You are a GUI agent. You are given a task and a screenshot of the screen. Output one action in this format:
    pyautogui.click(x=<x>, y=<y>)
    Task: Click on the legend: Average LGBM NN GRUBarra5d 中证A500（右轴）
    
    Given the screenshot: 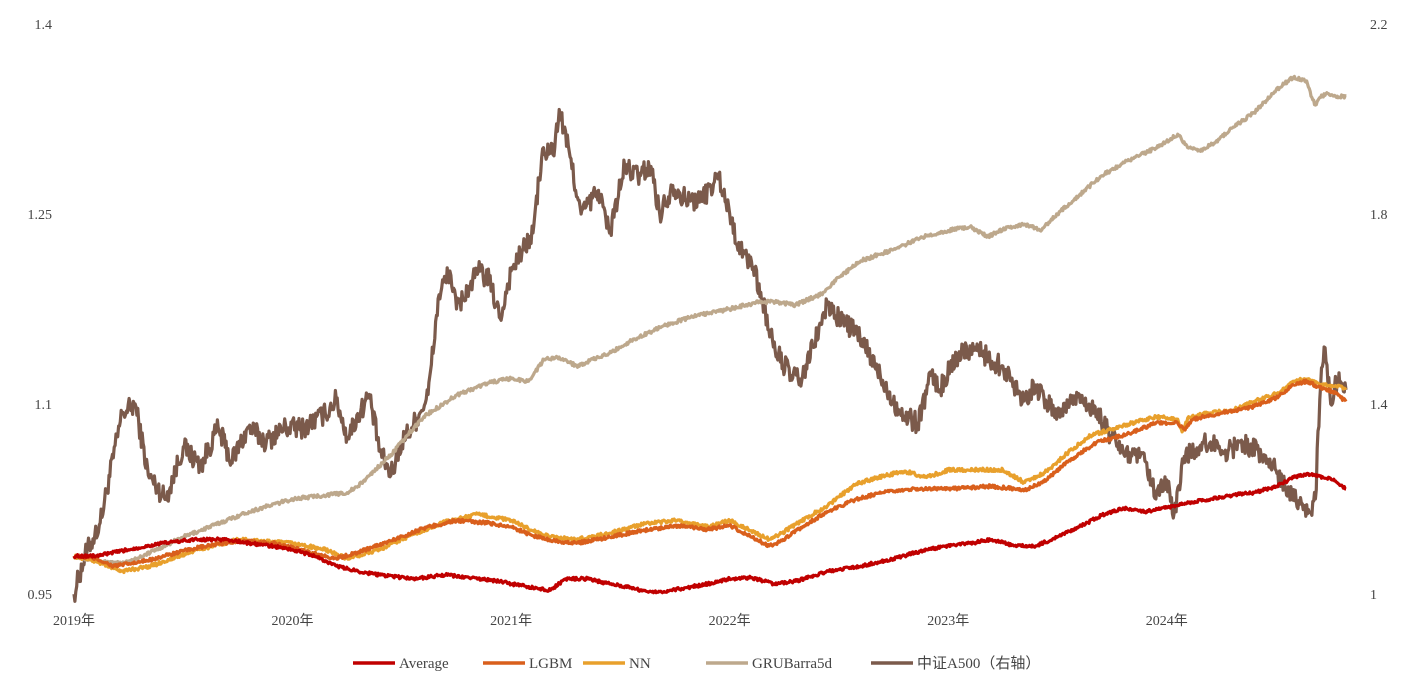 What is the action you would take?
    pyautogui.click(x=696, y=663)
    